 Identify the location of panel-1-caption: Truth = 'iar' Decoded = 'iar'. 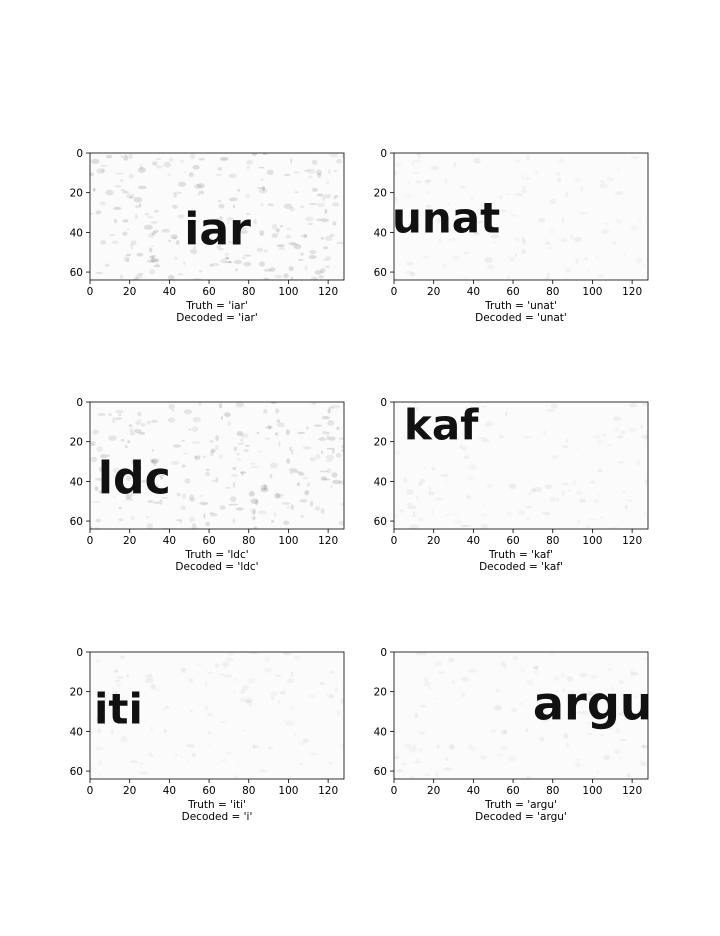
(217, 312).